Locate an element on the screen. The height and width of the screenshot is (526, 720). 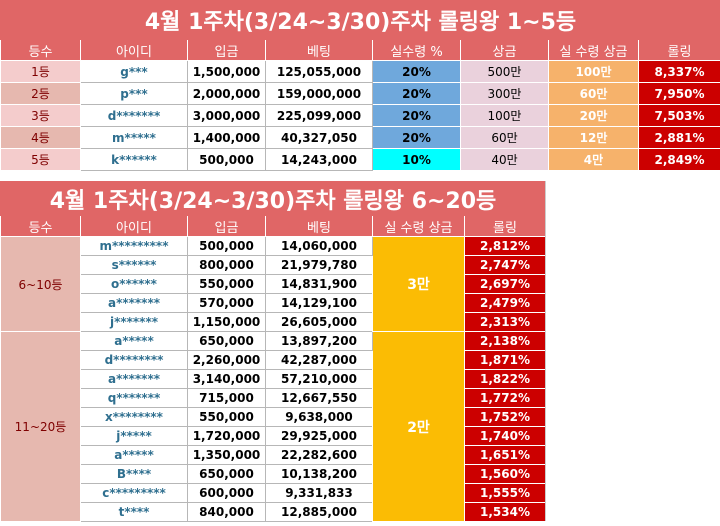
net-prize-cell: 20만 is located at coordinates (593, 115).